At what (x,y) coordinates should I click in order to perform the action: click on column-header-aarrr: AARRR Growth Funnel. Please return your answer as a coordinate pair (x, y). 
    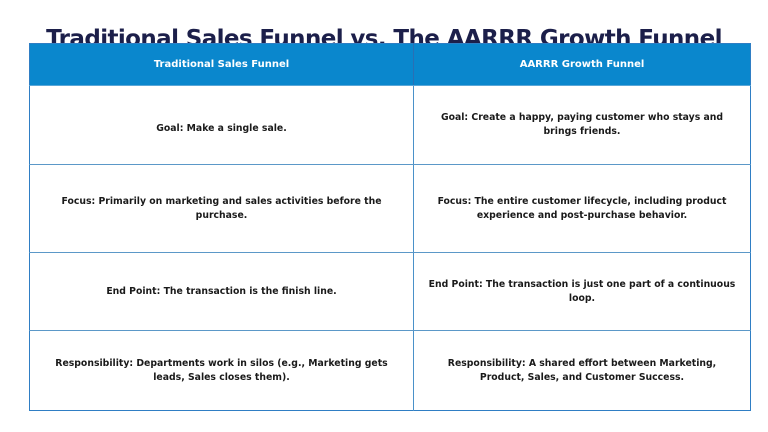
    Looking at the image, I should click on (582, 64).